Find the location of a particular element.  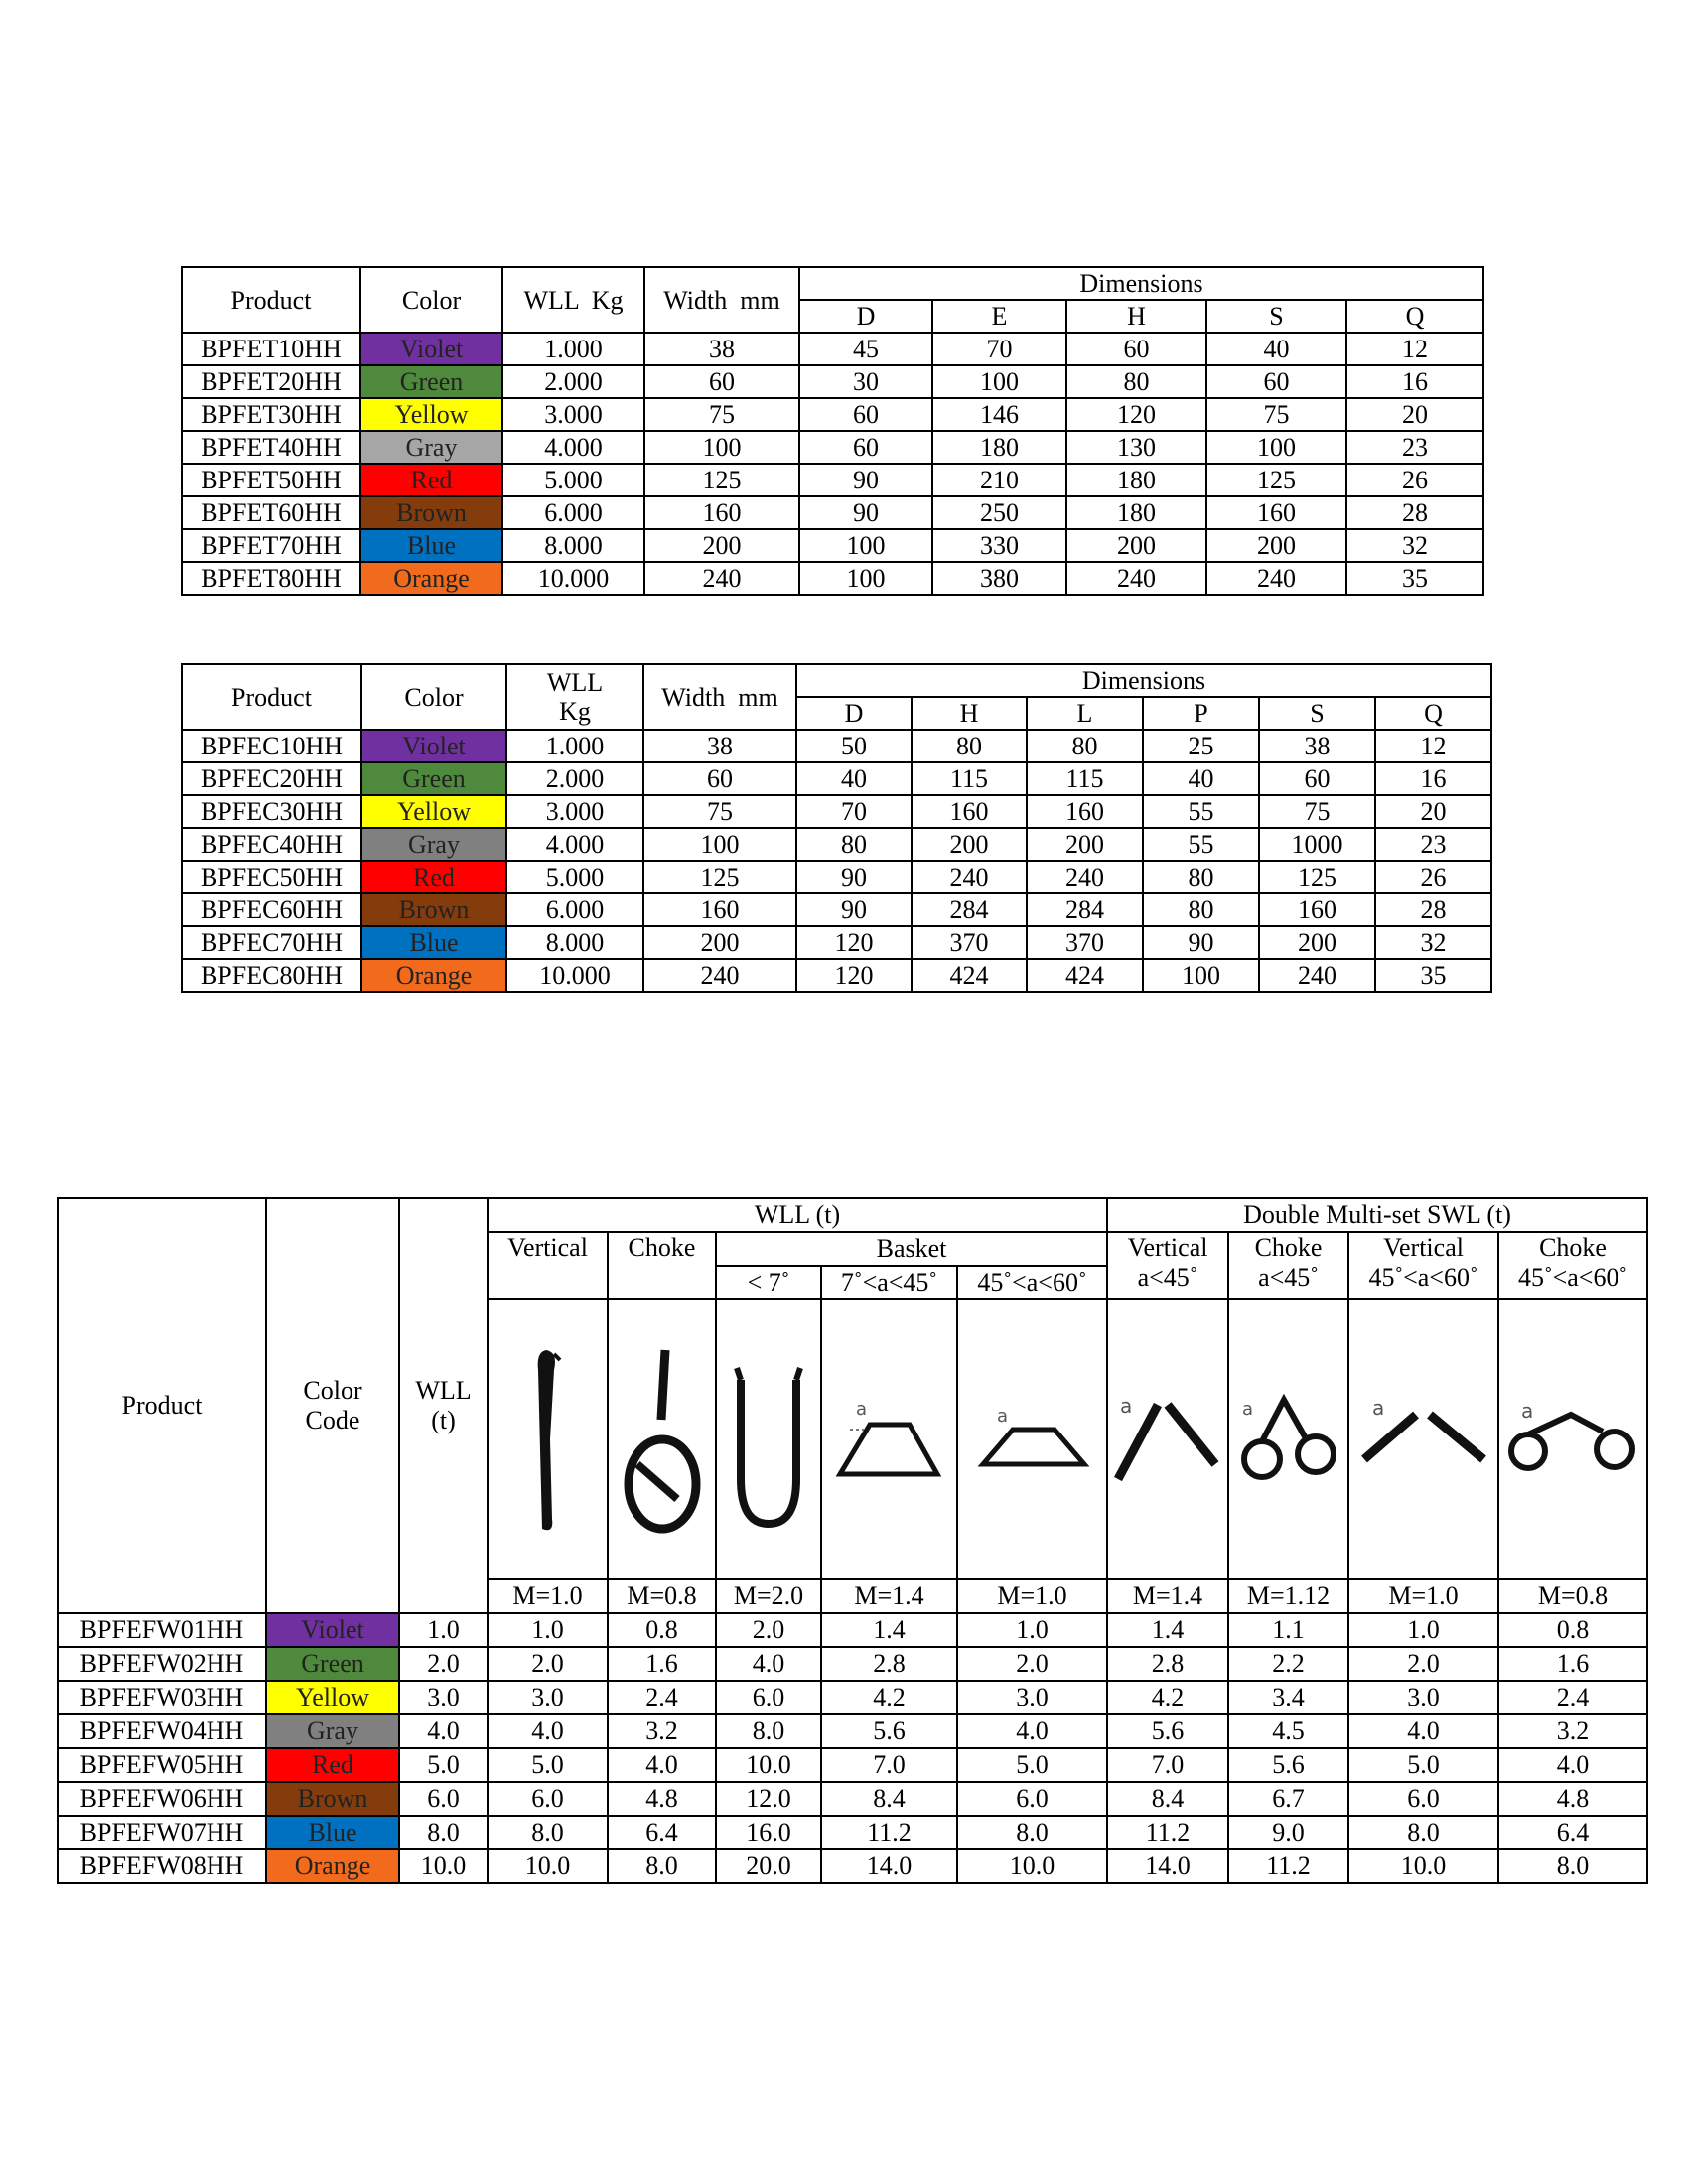

product-code: BPFET70HH is located at coordinates (271, 545).